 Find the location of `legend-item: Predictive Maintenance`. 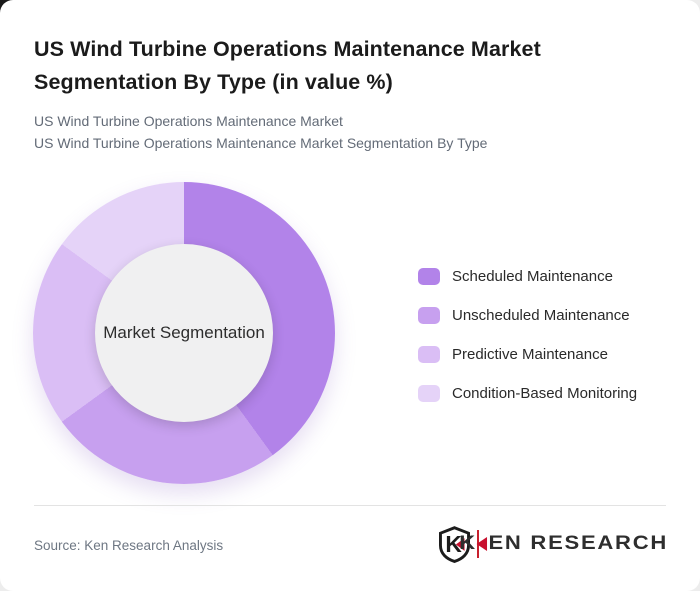

legend-item: Predictive Maintenance is located at coordinates (527, 354).